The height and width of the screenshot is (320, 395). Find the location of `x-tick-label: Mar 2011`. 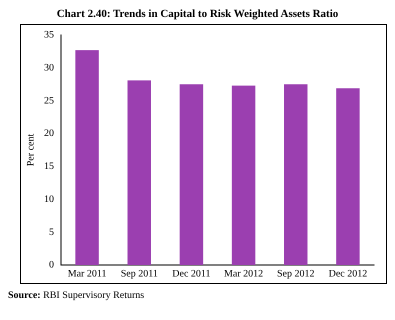

x-tick-label: Mar 2011 is located at coordinates (87, 274).